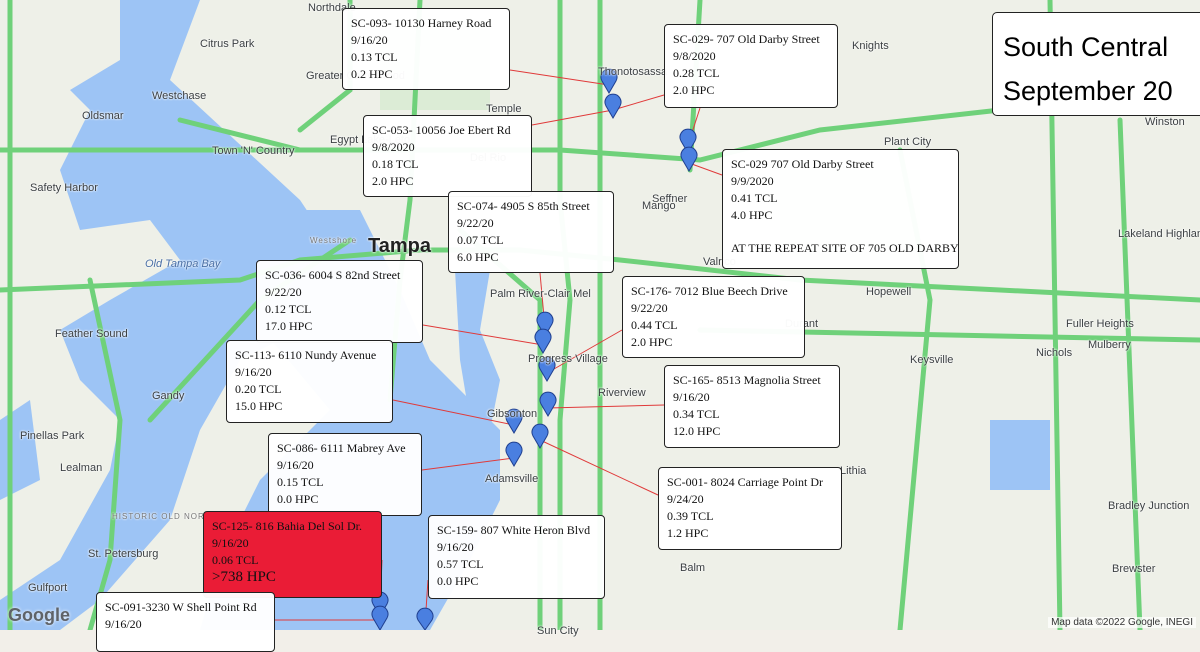 The height and width of the screenshot is (652, 1200). What do you see at coordinates (334, 240) in the screenshot?
I see `place-label: Westshore` at bounding box center [334, 240].